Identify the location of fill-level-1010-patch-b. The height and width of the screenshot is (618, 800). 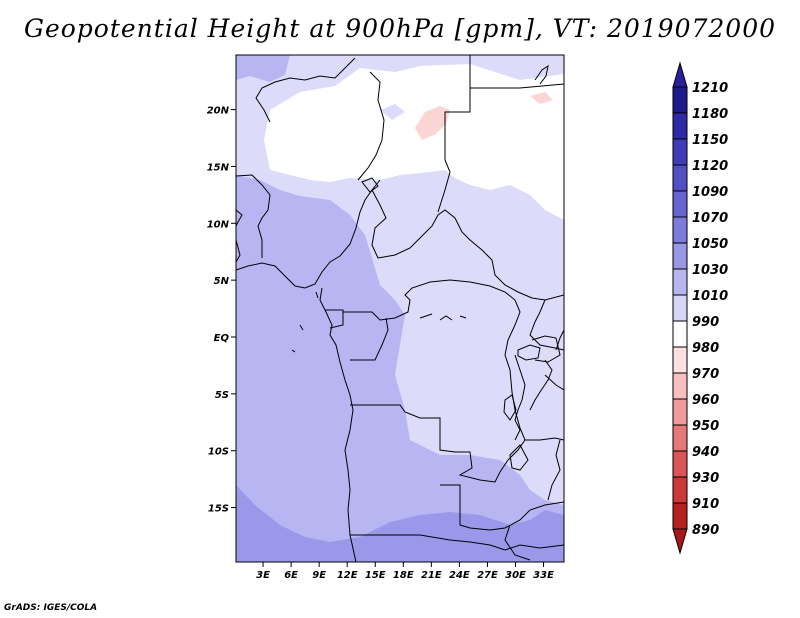
(312, 73).